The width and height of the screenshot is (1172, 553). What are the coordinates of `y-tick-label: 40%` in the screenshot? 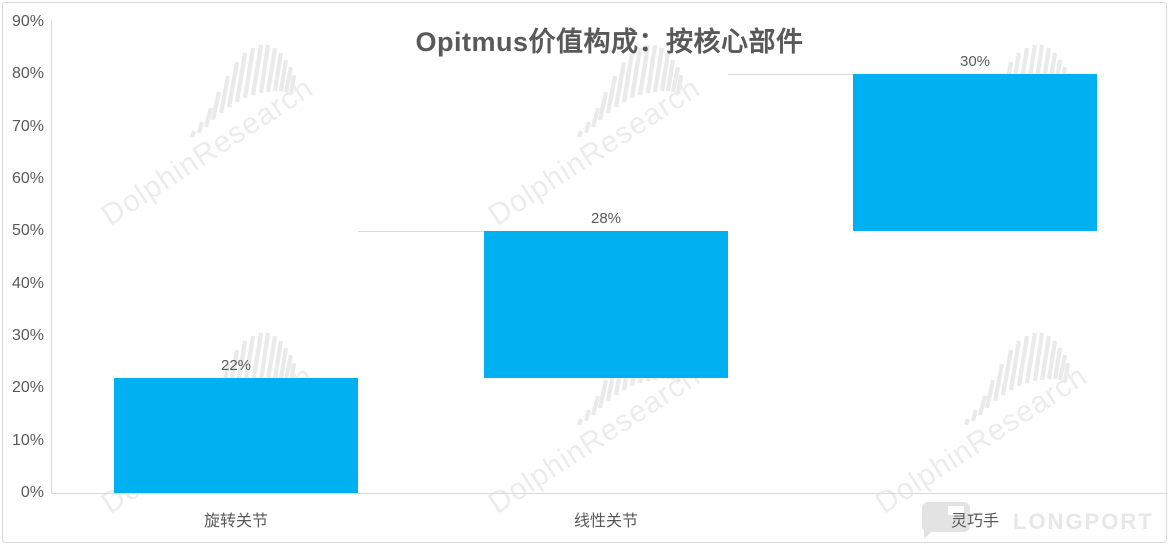 It's located at (27, 283).